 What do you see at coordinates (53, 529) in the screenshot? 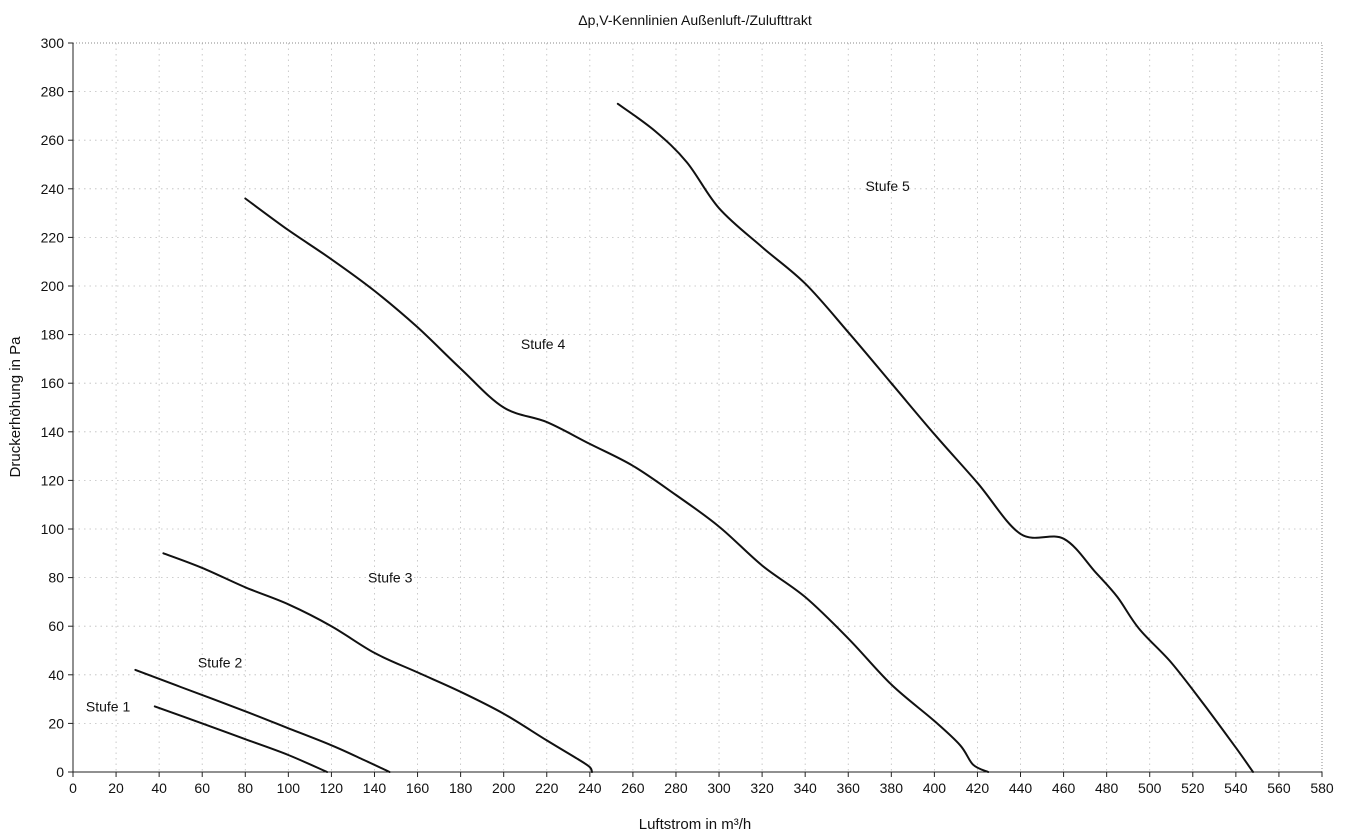
I see `y-tick-label: 100` at bounding box center [53, 529].